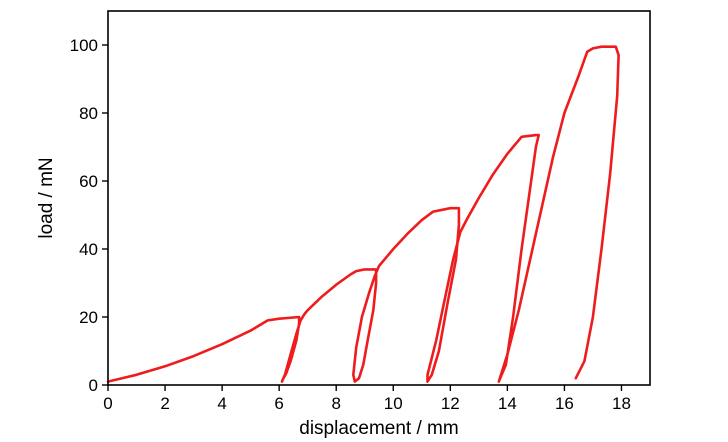  Describe the element at coordinates (393, 403) in the screenshot. I see `x-tick-label: 10` at that location.